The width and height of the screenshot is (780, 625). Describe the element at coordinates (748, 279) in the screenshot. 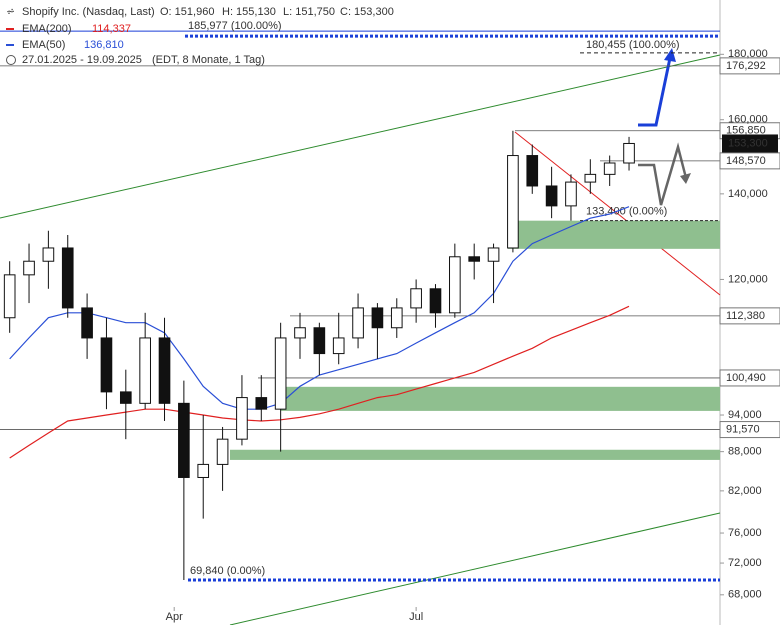

I see `y-tick-label: 120,000` at that location.